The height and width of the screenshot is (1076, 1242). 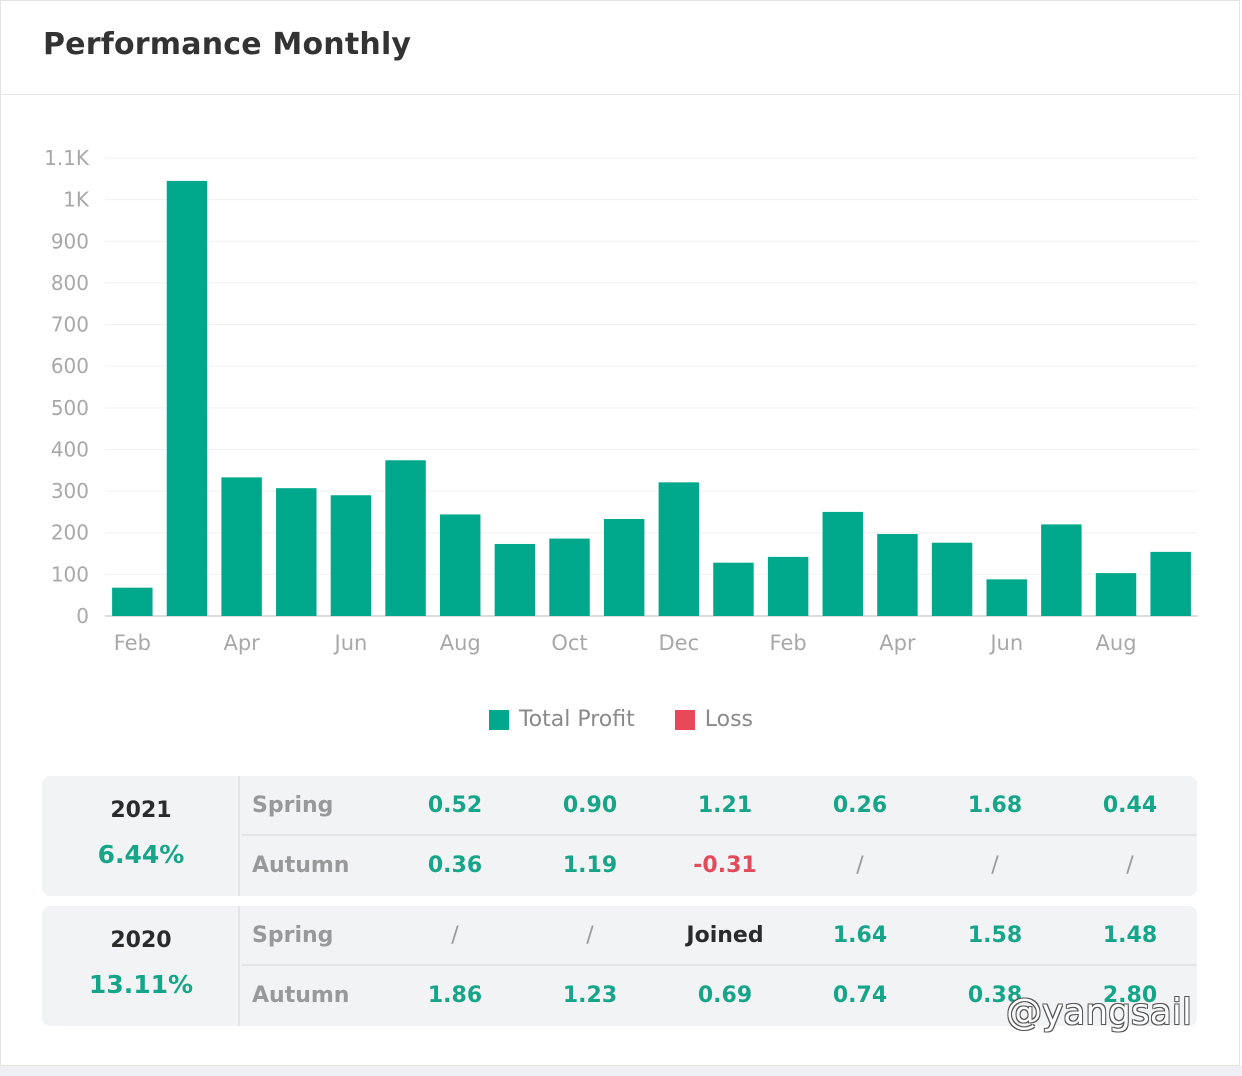 I want to click on legend-item: Total Profit, so click(x=561, y=719).